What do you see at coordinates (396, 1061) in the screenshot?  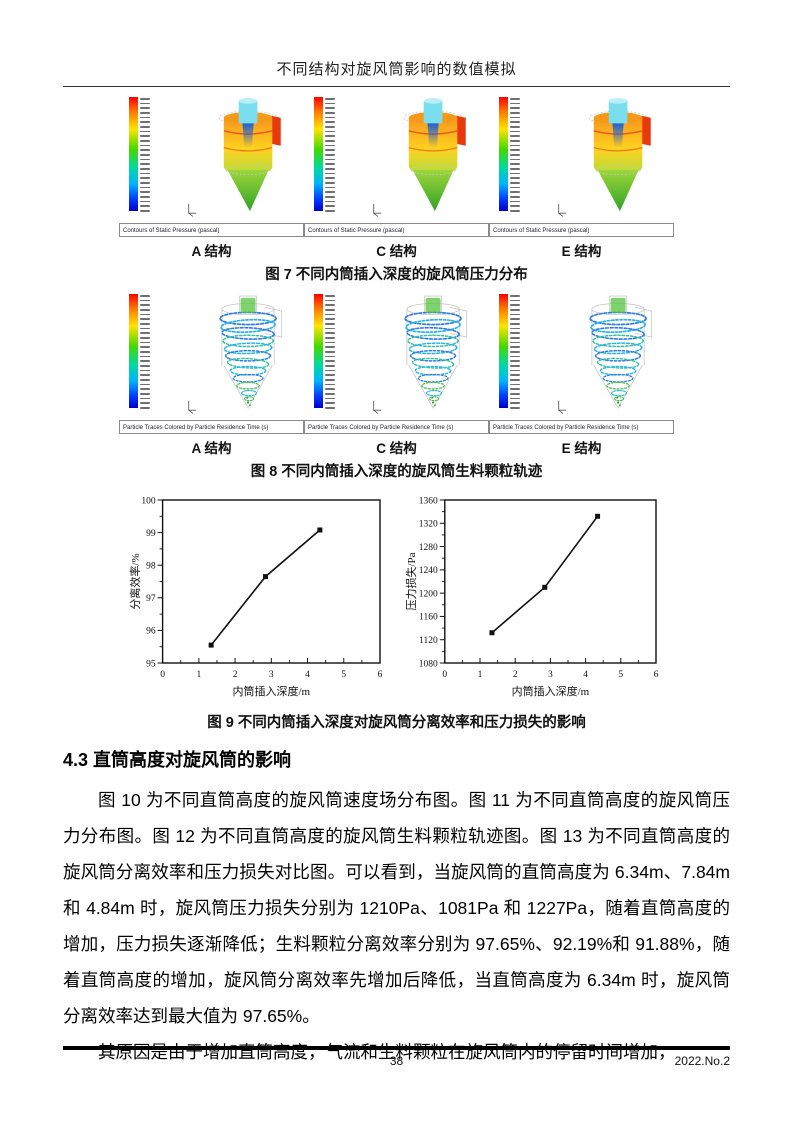 I see `page-number: 38` at bounding box center [396, 1061].